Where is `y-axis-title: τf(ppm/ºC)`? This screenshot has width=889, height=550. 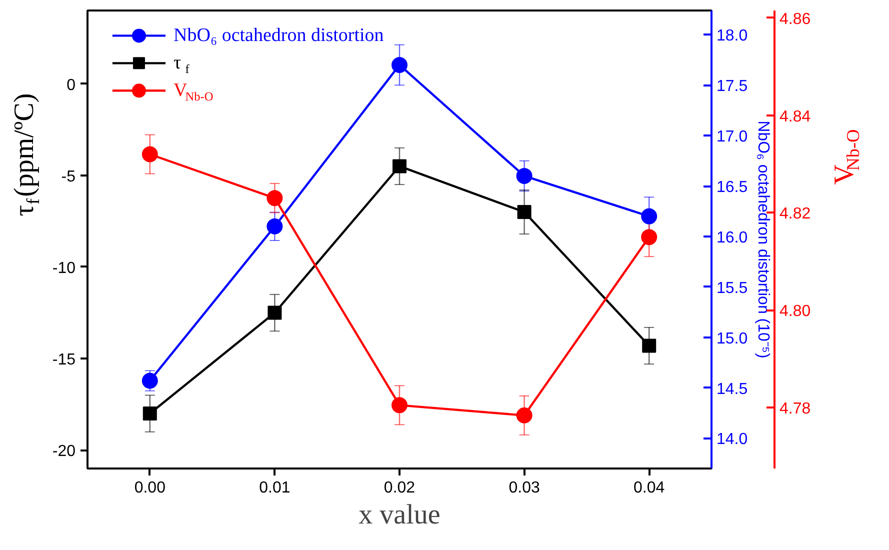 y-axis-title: τf(ppm/ºC) is located at coordinates (26, 154).